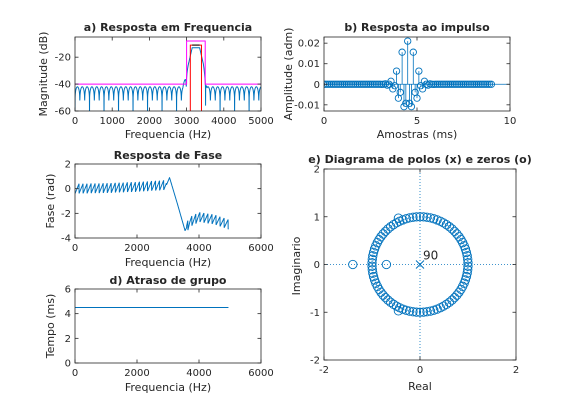 Image resolution: width=570 pixels, height=420 pixels. I want to click on delay-xtick-label: 6000, so click(260, 373).